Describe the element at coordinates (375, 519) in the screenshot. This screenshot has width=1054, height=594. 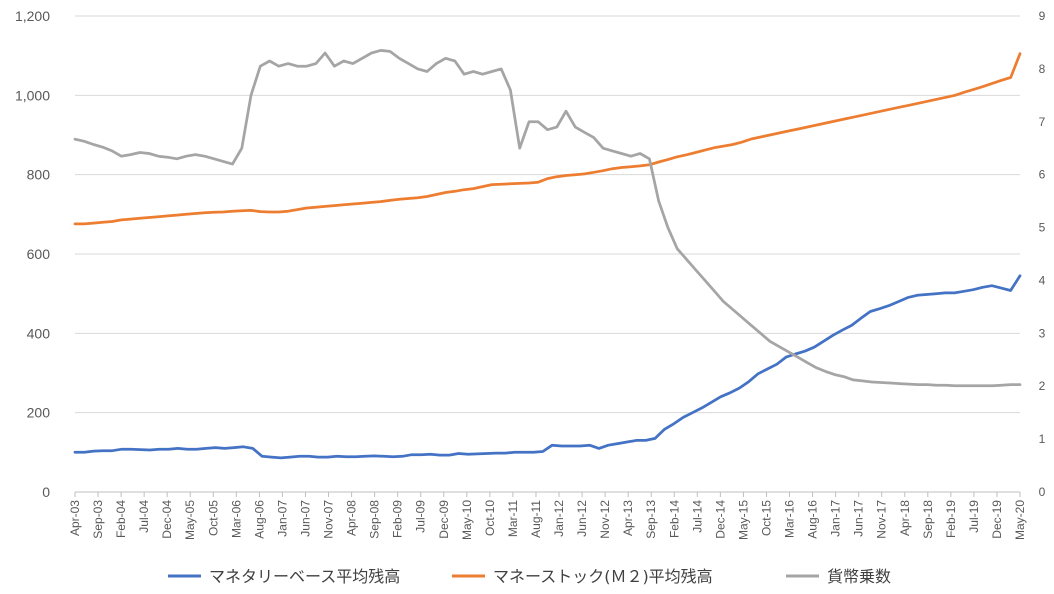
I see `x-tick-label: Sep-08` at that location.